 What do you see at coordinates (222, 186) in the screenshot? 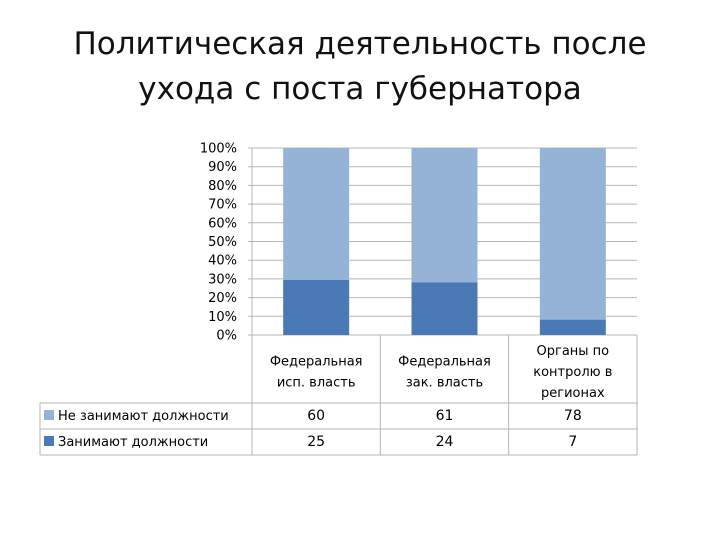
I see `y-tick-label: 80%` at bounding box center [222, 186].